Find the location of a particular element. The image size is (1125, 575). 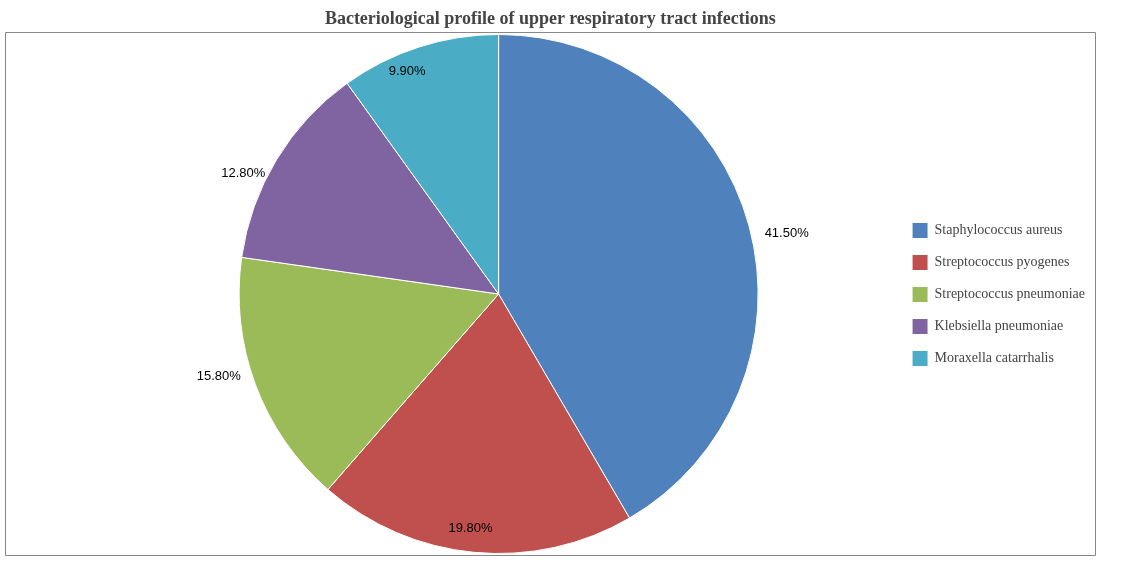

legend-label: Moraxella catarrhalis is located at coordinates (994, 357).